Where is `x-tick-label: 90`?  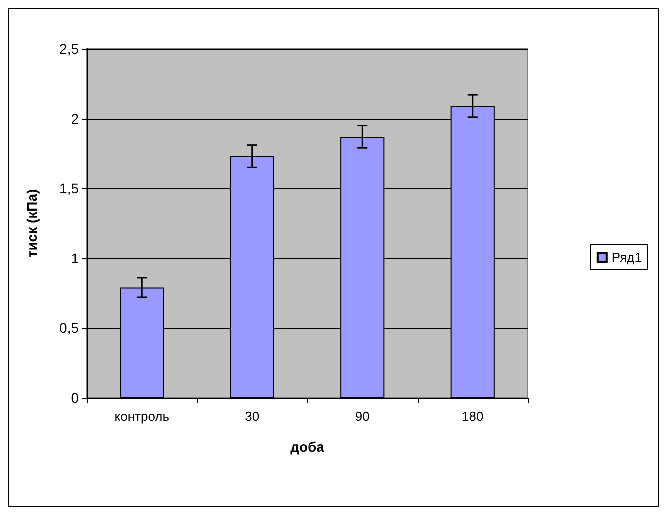 x-tick-label: 90 is located at coordinates (362, 416).